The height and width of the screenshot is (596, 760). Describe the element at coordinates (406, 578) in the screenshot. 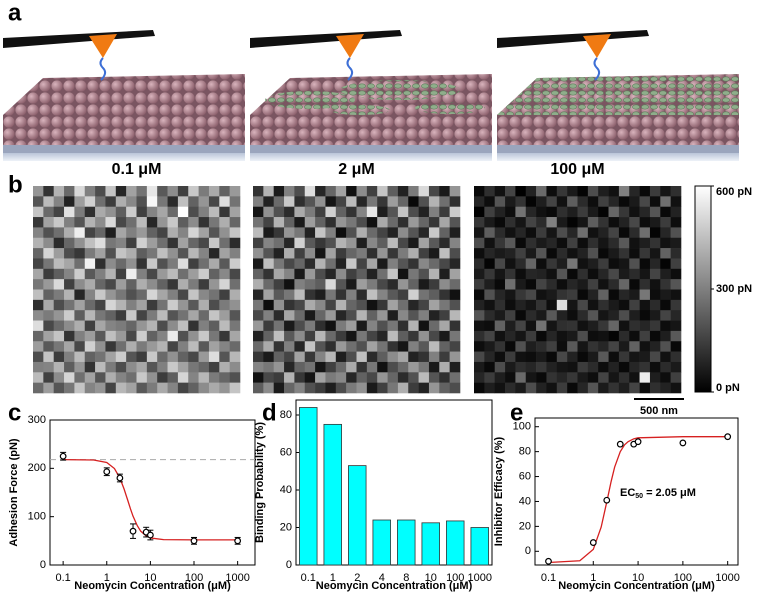

I see `x-tick-label: 8` at that location.